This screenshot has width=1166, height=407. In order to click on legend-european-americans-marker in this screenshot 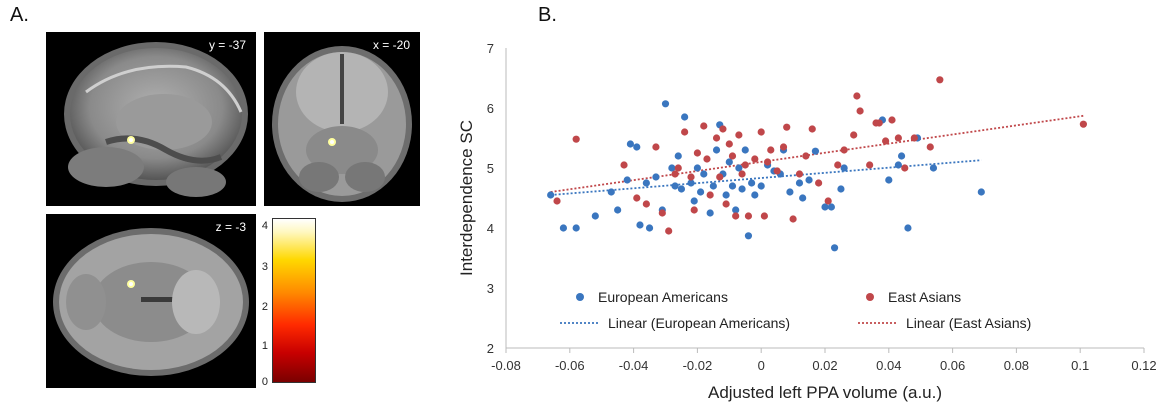, I will do `click(580, 297)`.